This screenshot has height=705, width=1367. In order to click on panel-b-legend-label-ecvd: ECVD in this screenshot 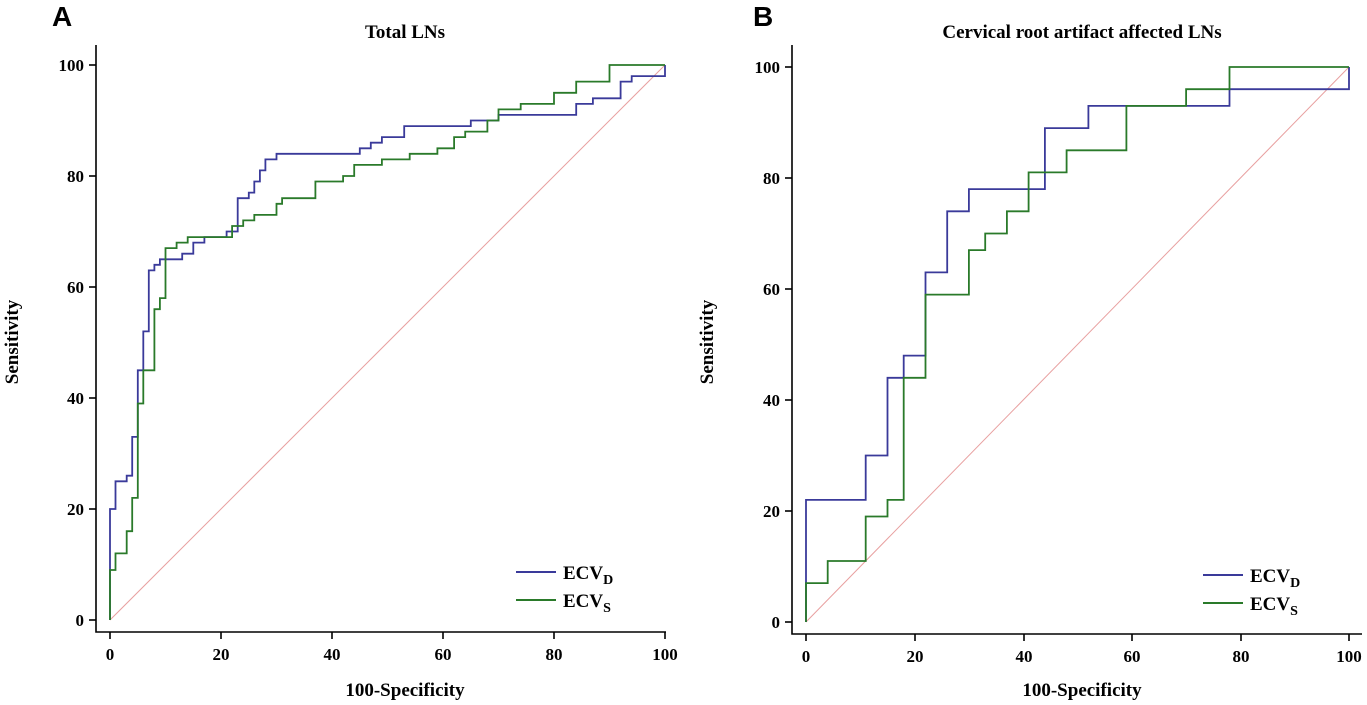, I will do `click(1275, 578)`.